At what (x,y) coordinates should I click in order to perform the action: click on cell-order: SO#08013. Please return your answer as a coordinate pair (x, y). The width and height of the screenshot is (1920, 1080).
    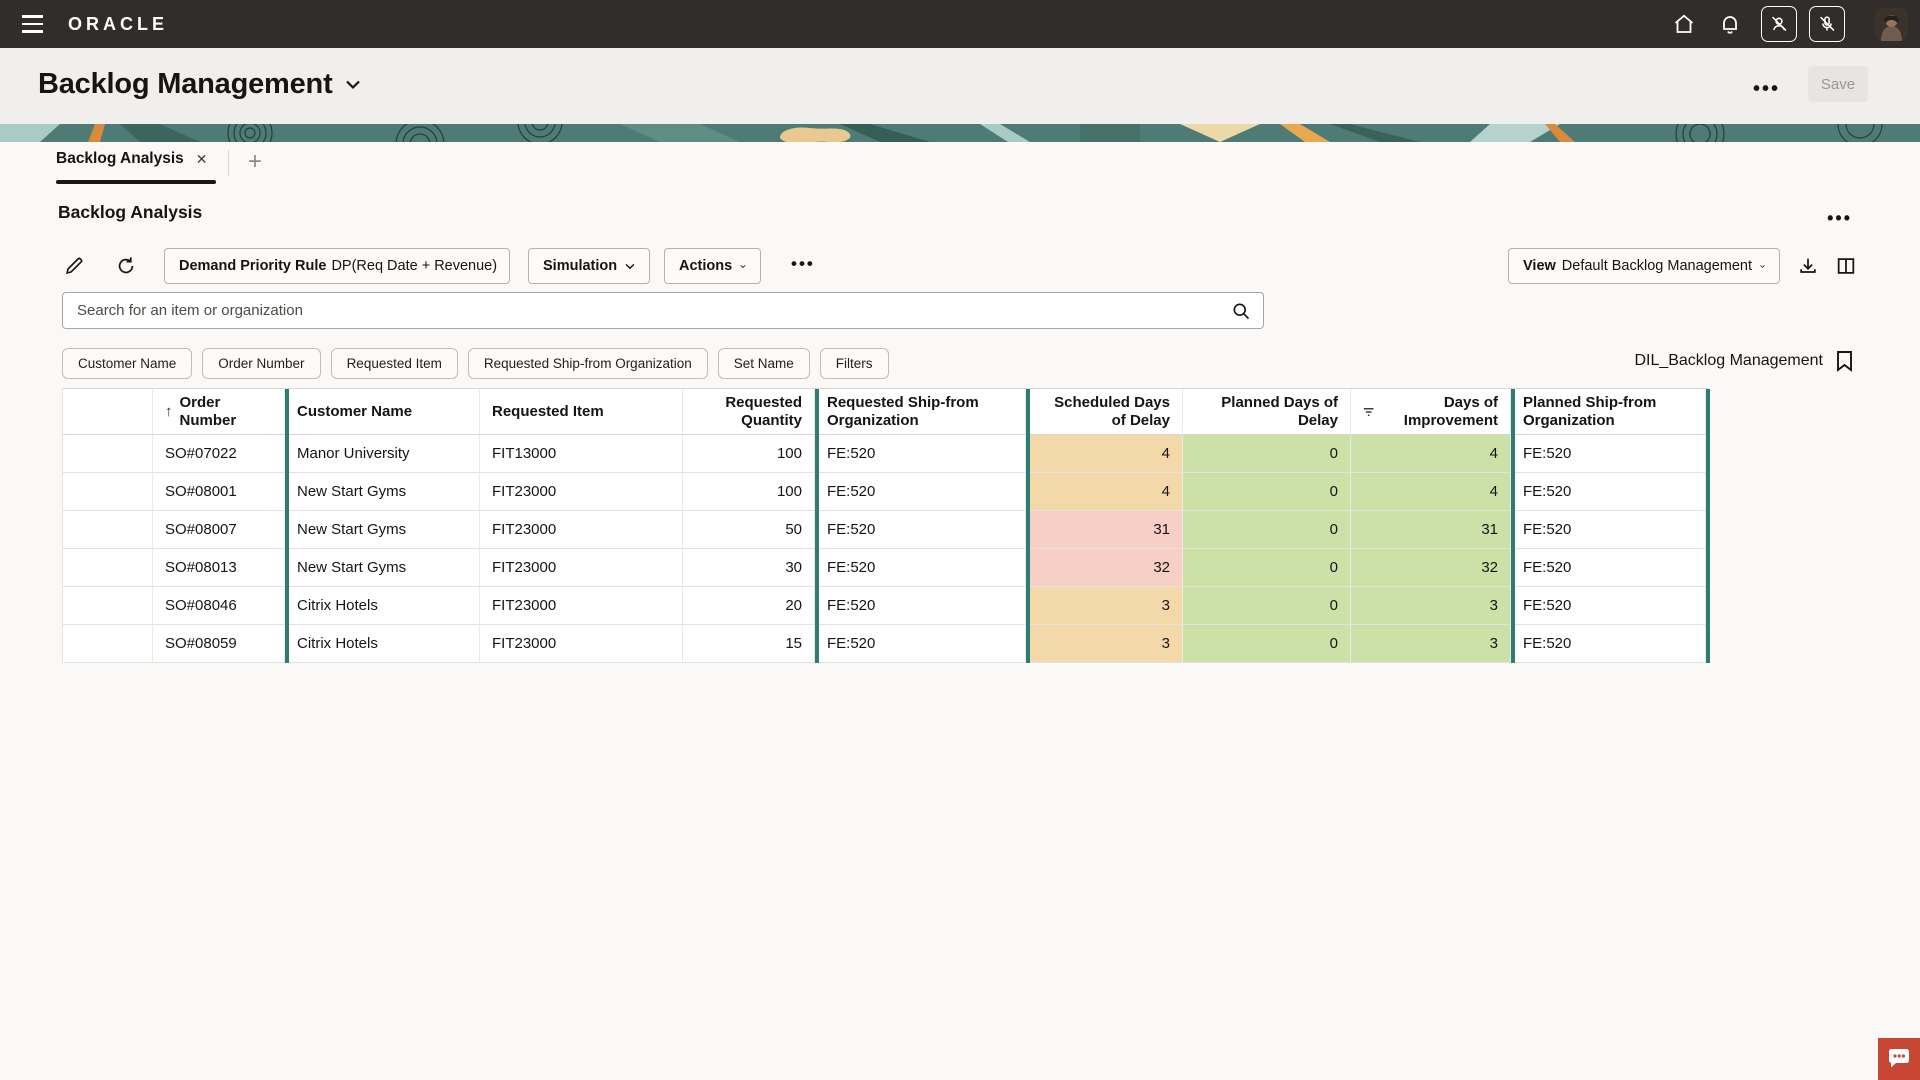
    Looking at the image, I should click on (219, 568).